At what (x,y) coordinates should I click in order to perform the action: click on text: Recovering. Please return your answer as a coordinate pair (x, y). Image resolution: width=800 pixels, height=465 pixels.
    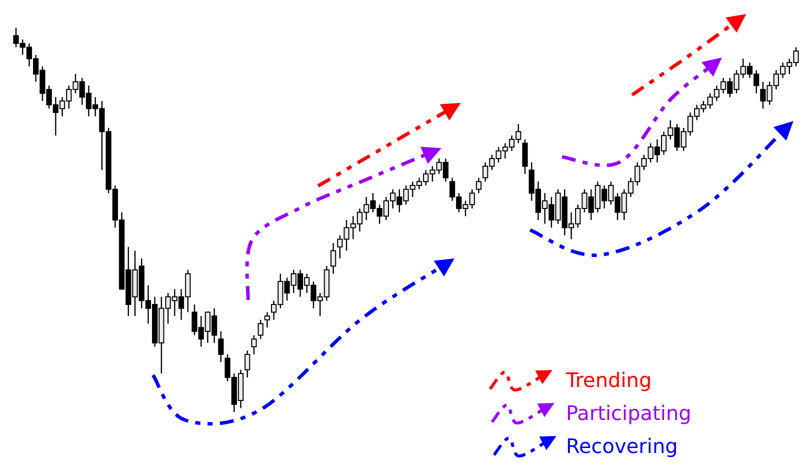
    Looking at the image, I should click on (622, 446).